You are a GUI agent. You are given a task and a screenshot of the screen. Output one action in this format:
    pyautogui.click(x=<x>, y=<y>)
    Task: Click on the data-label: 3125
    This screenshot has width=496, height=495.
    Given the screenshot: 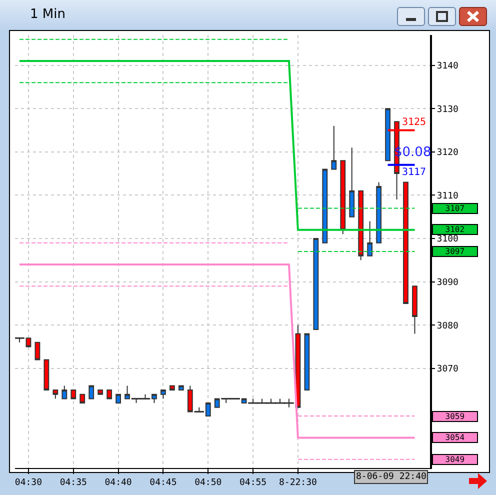 What is the action you would take?
    pyautogui.click(x=414, y=122)
    